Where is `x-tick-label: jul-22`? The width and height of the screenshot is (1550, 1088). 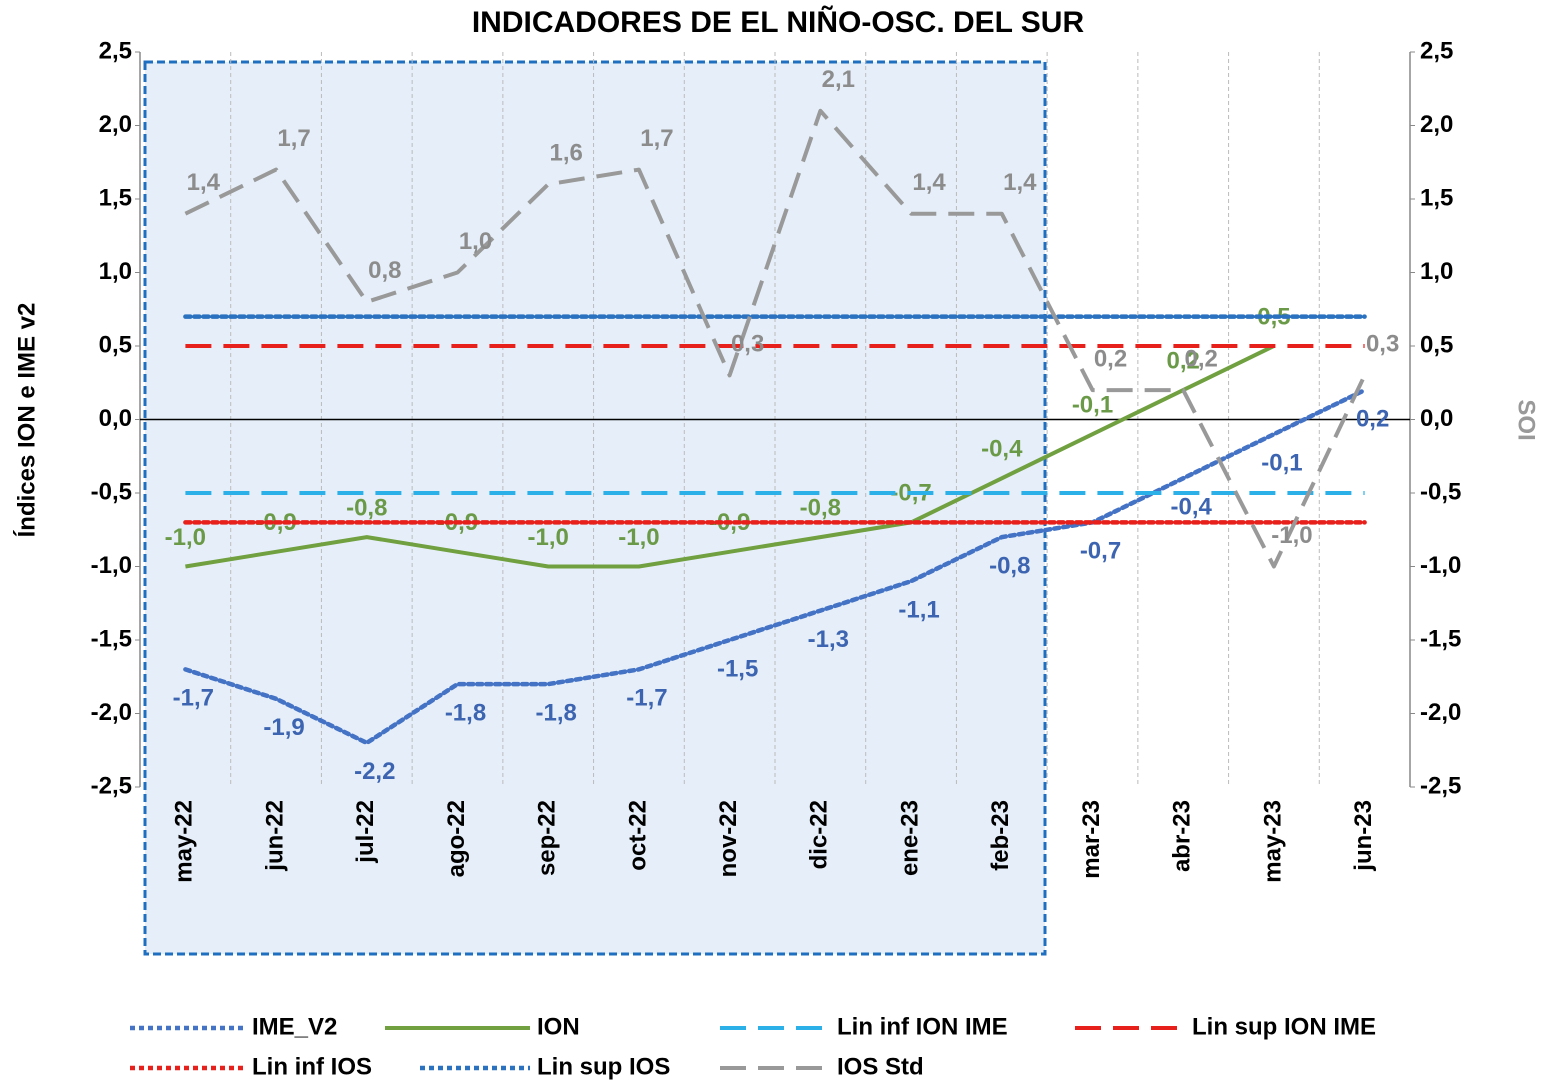
x-tick-label: jul-22 is located at coordinates (365, 832).